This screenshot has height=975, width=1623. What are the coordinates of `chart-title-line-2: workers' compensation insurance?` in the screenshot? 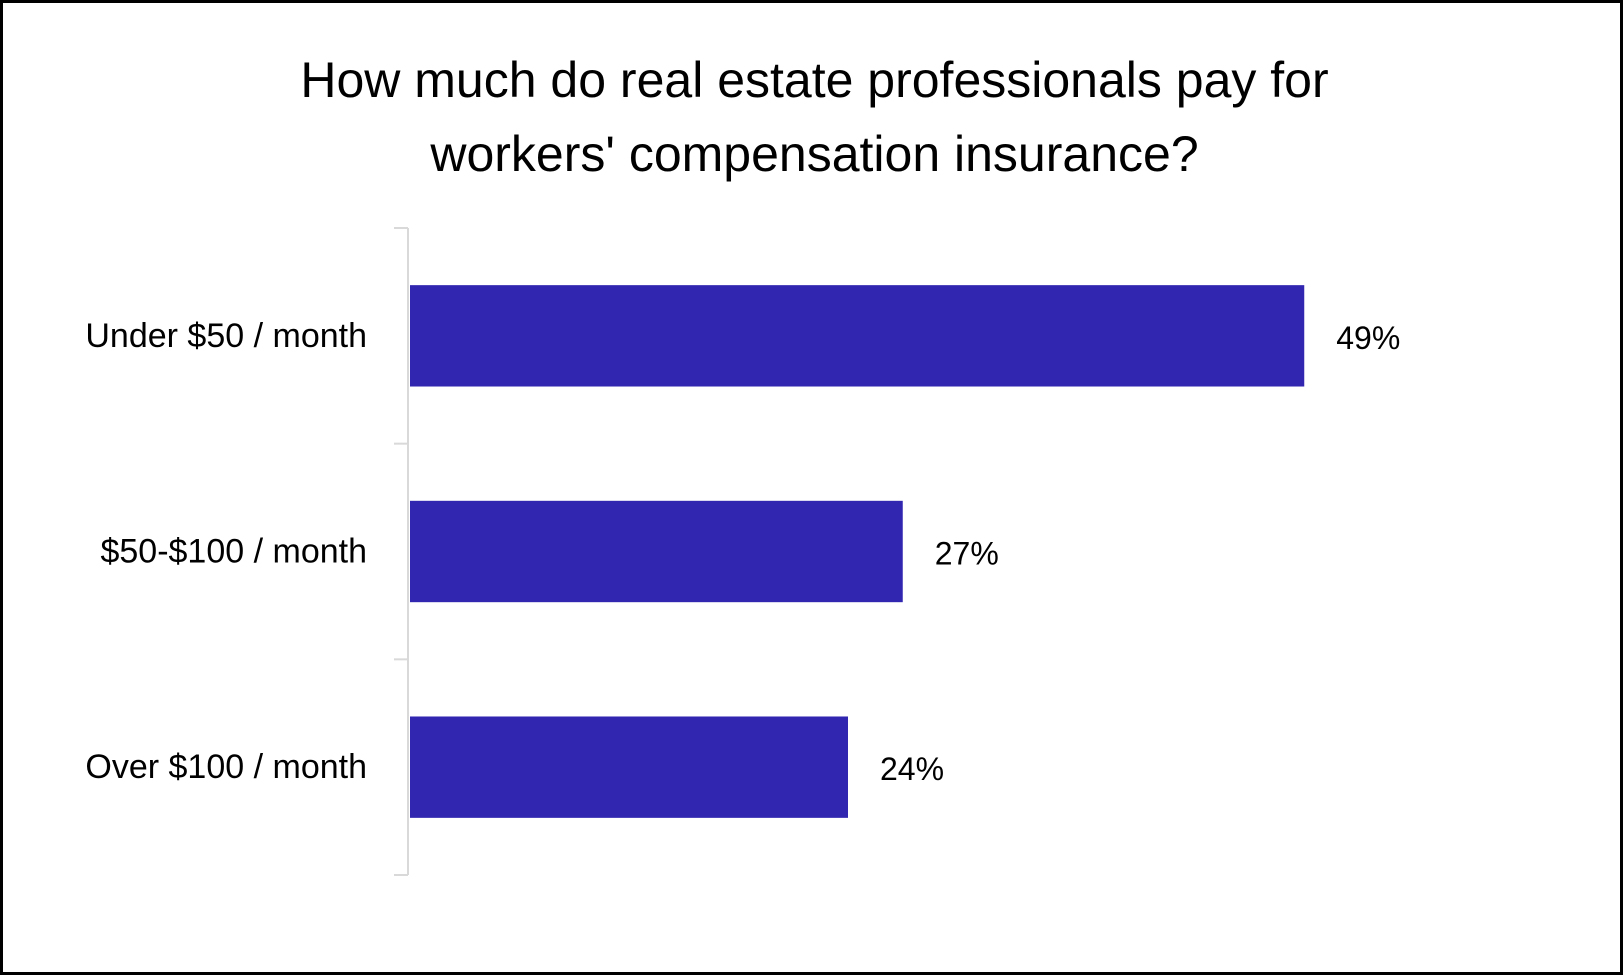 It's located at (814, 154).